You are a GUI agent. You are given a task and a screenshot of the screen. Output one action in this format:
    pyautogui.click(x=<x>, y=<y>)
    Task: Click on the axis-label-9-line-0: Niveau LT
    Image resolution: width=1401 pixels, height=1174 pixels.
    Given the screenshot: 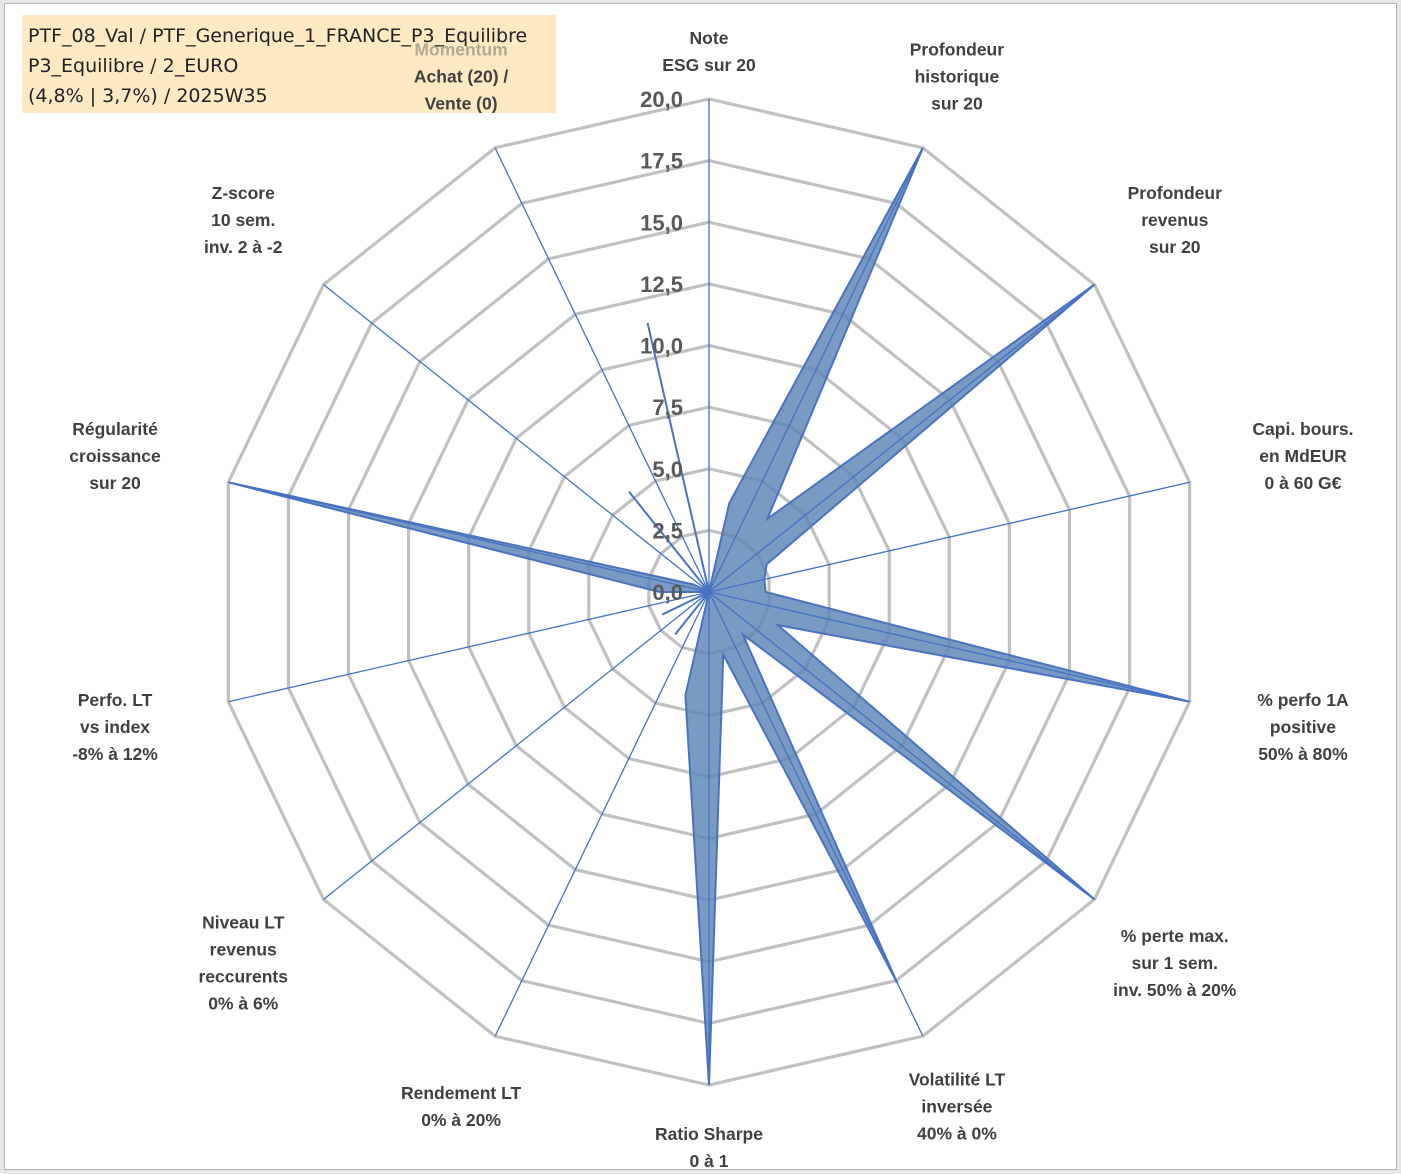 What is the action you would take?
    pyautogui.click(x=243, y=922)
    